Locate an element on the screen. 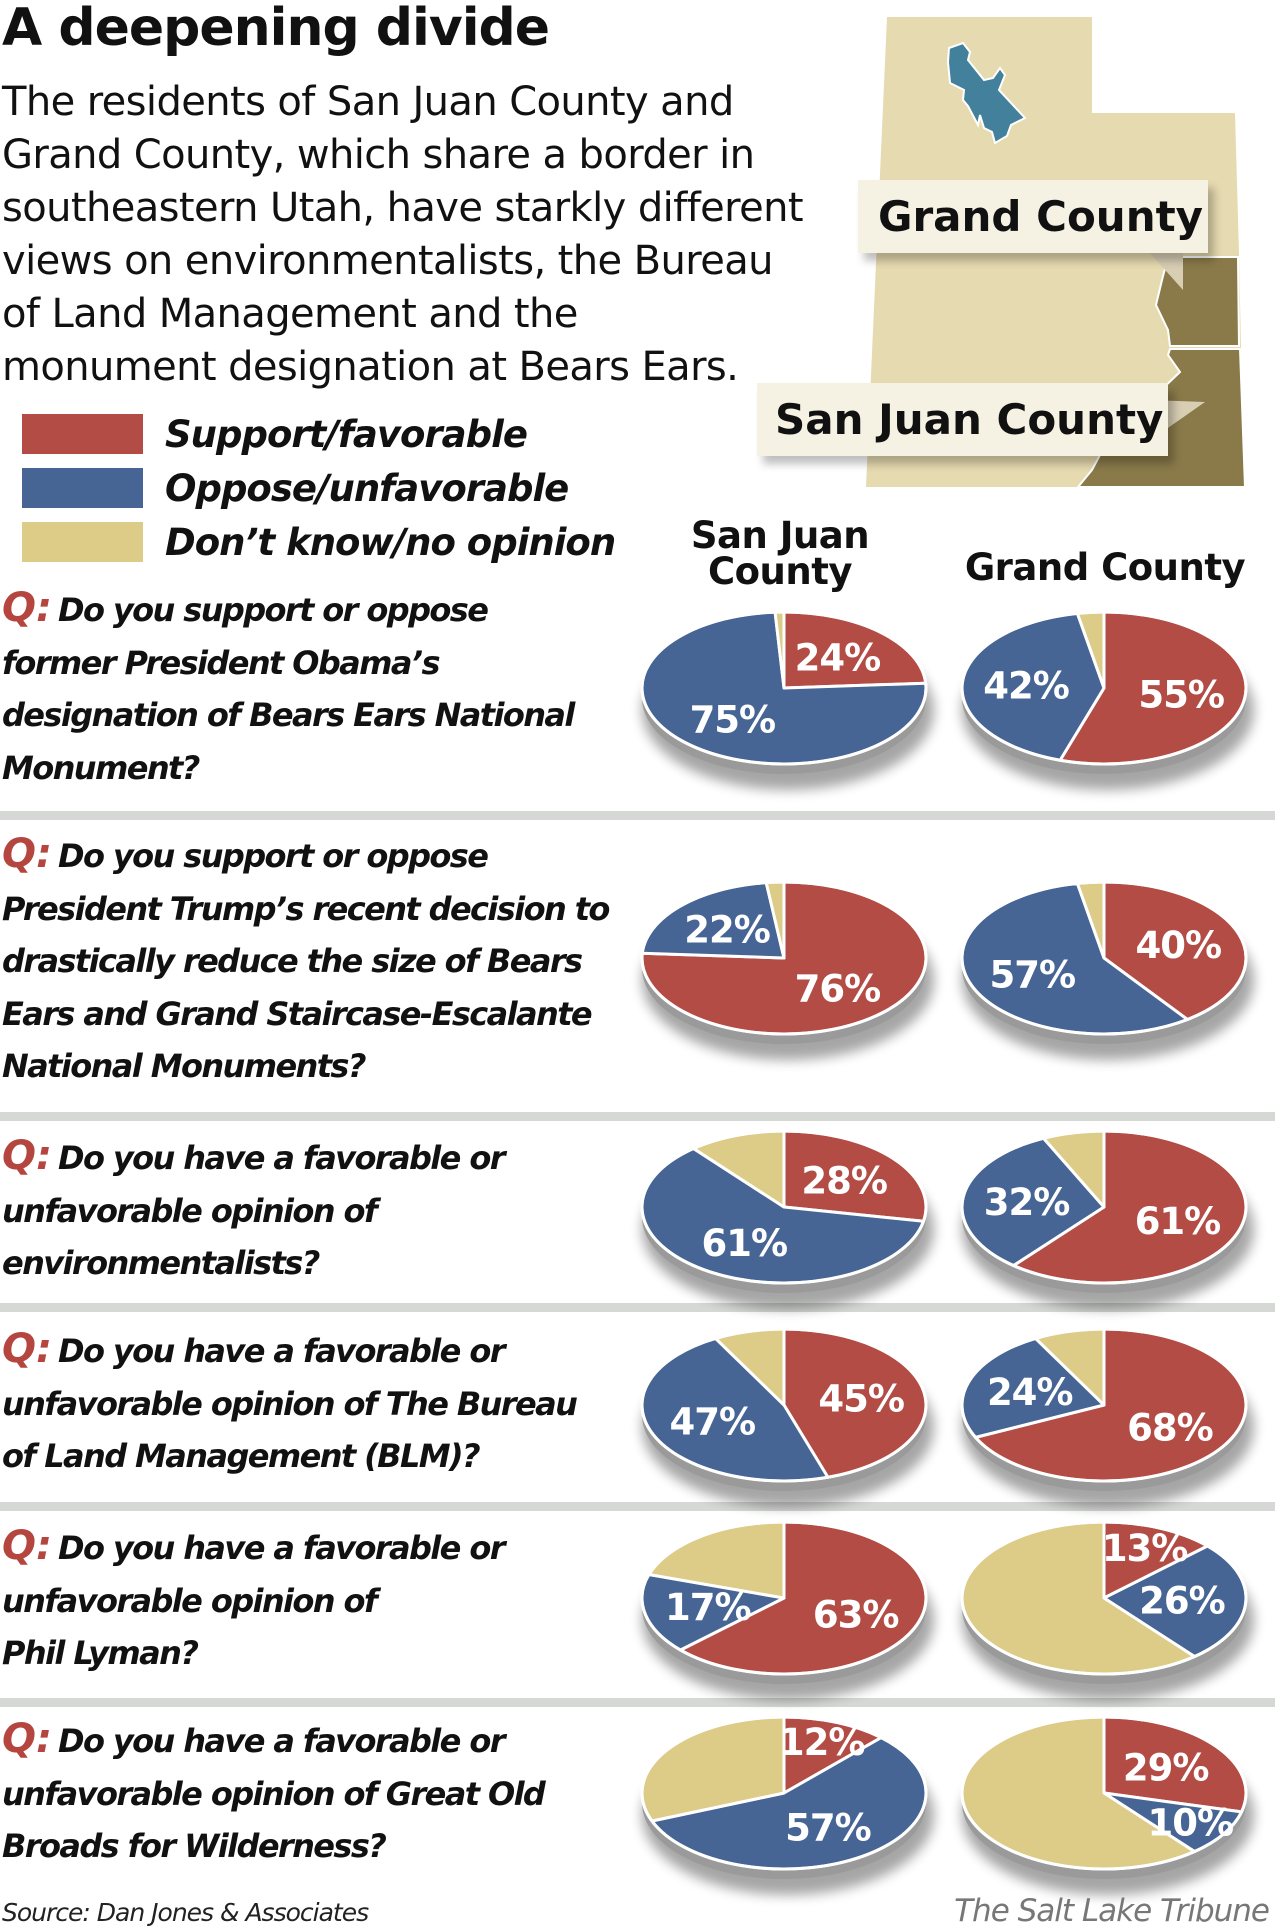 This screenshot has width=1275, height=1930. question-line-text: unfavorable opinion of Great Old is located at coordinates (274, 1793).